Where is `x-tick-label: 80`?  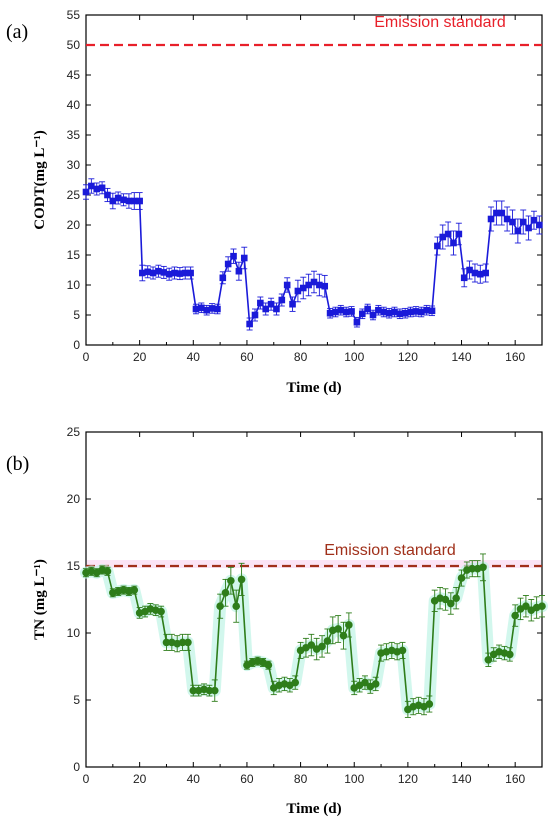 x-tick-label: 80 is located at coordinates (301, 357).